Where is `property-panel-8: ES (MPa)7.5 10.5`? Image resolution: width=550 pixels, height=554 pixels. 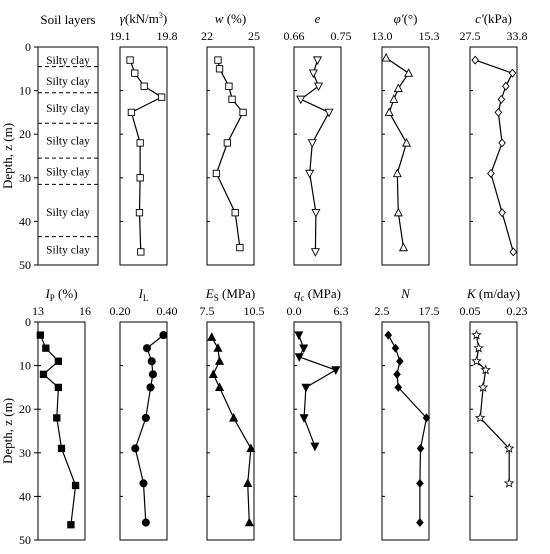
property-panel-8: ES (MPa)7.5 10.5 is located at coordinates (232, 413).